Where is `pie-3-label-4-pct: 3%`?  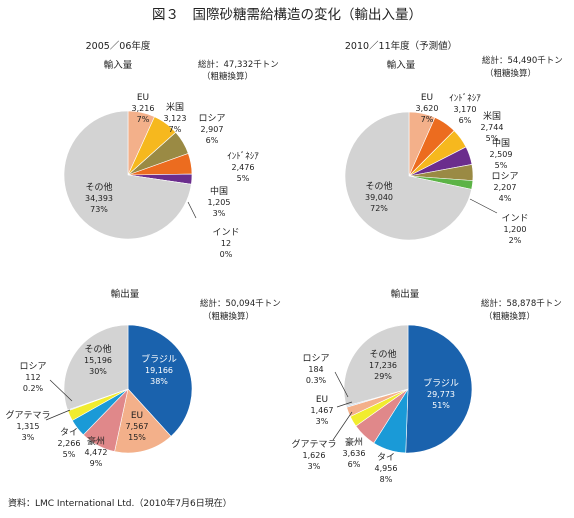 pie-3-label-4-pct: 3% is located at coordinates (322, 421).